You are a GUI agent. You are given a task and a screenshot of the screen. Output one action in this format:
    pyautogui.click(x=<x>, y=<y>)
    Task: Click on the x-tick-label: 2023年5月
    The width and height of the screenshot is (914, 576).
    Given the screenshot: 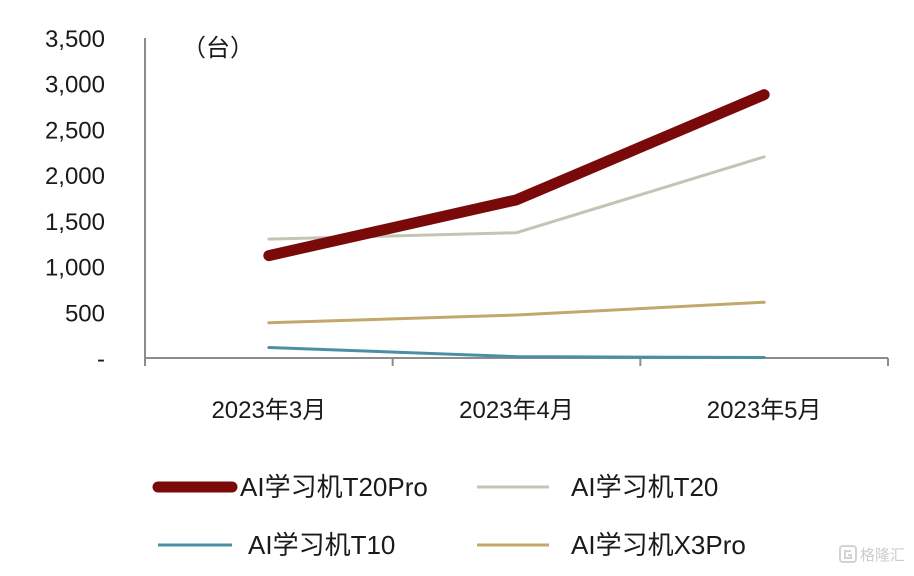 What is the action you would take?
    pyautogui.click(x=764, y=410)
    